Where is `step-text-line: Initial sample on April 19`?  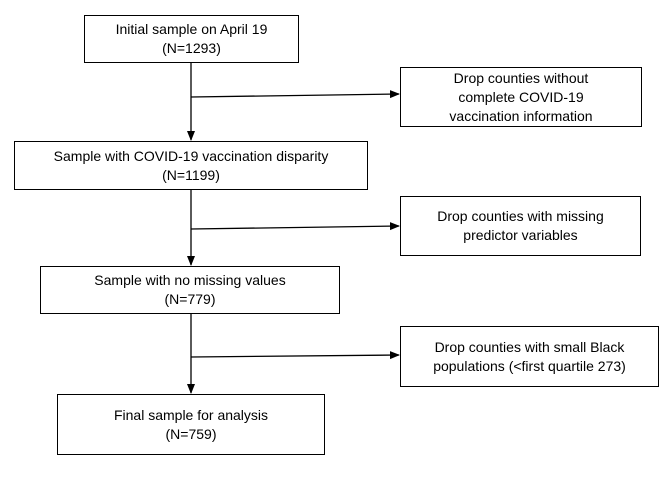 step-text-line: Initial sample on April 19 is located at coordinates (191, 29).